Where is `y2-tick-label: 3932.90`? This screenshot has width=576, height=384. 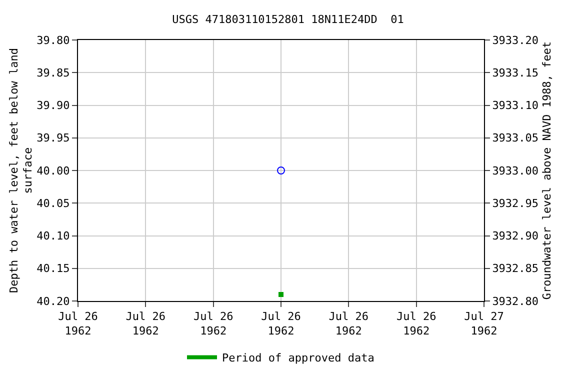 y2-tick-label: 3932.90 is located at coordinates (515, 236).